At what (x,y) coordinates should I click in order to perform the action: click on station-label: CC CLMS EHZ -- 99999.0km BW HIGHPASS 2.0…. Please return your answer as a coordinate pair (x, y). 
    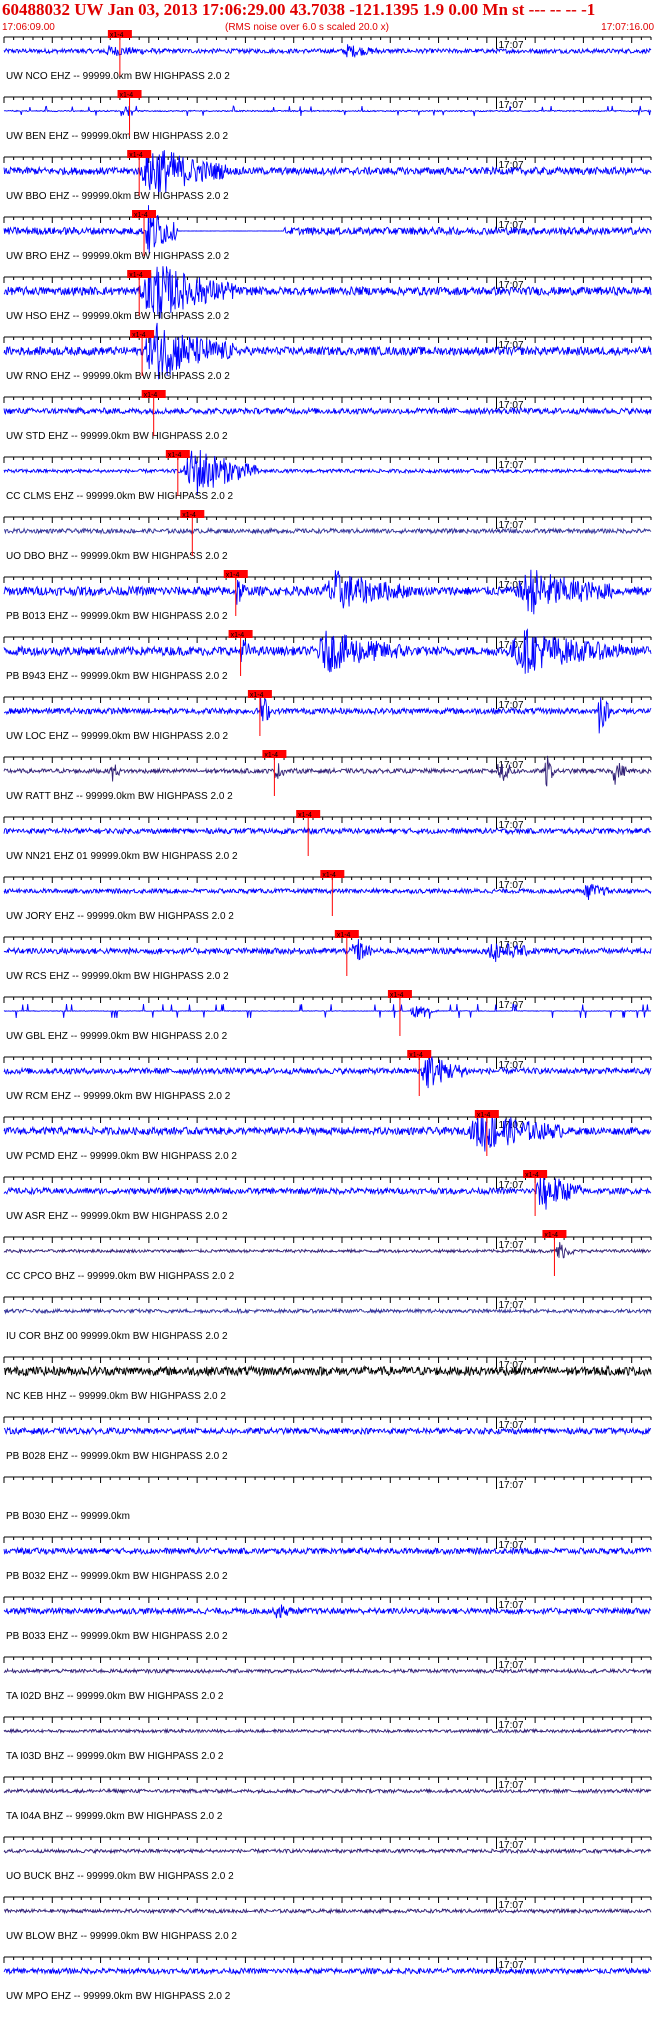
    Looking at the image, I should click on (120, 496).